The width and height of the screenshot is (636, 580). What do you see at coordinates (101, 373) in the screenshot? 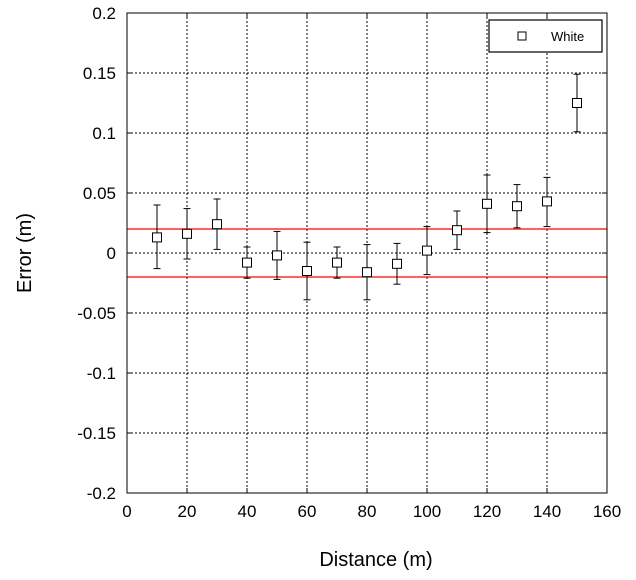
I see `y-tick-label: -0.1` at bounding box center [101, 373].